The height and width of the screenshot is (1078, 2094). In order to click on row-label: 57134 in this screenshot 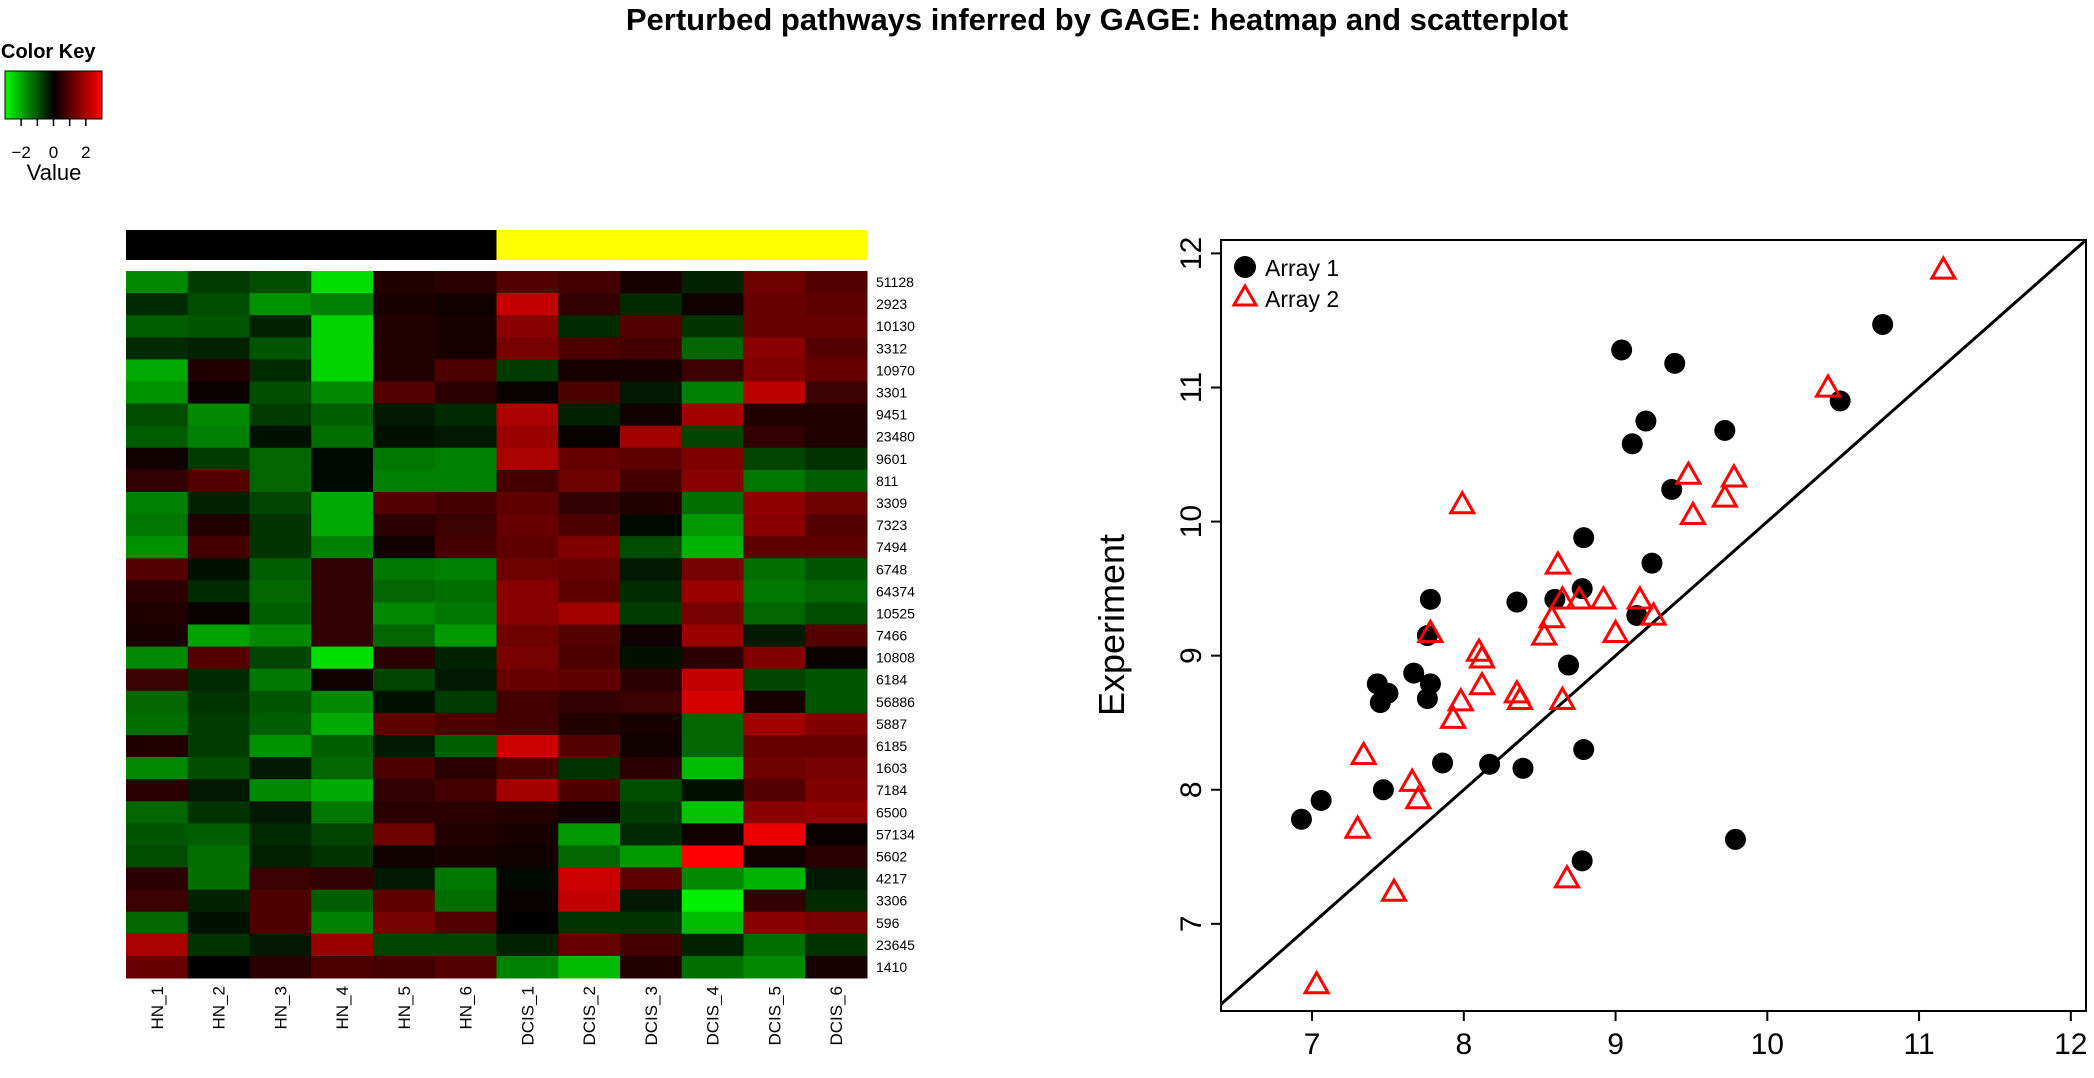, I will do `click(895, 834)`.